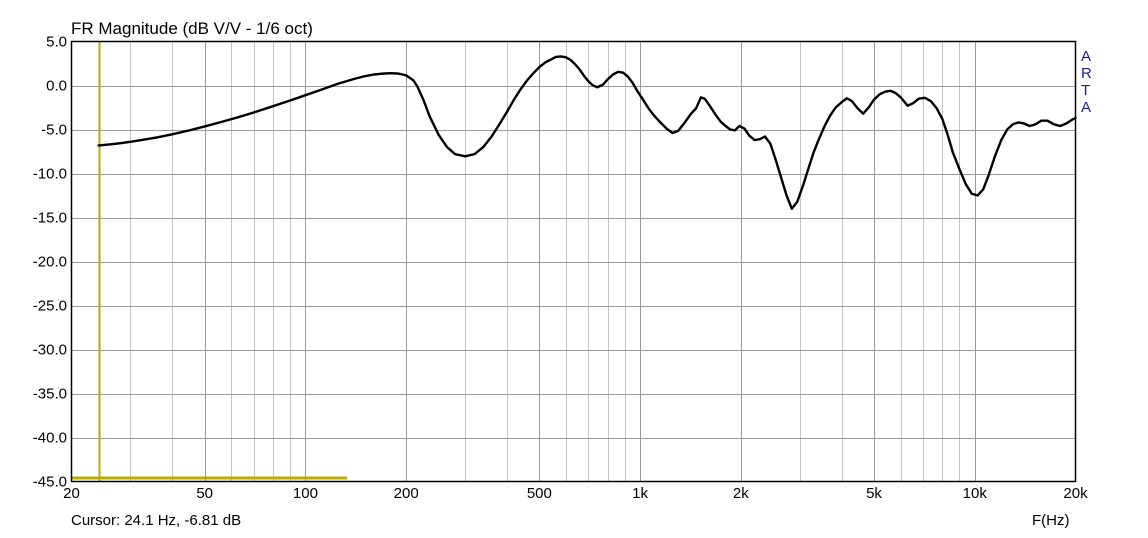  What do you see at coordinates (740, 493) in the screenshot?
I see `x-axis-tick-label: 2k` at bounding box center [740, 493].